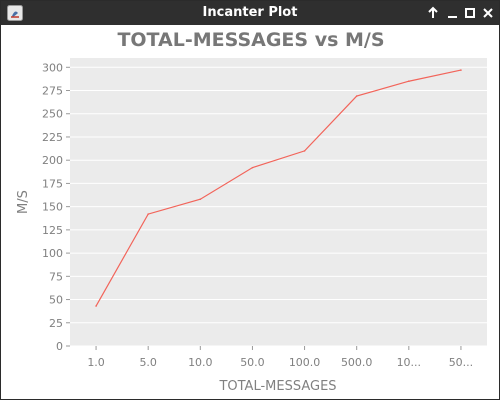 Image resolution: width=500 pixels, height=403 pixels. What do you see at coordinates (52, 67) in the screenshot?
I see `y-tick-label: 300` at bounding box center [52, 67].